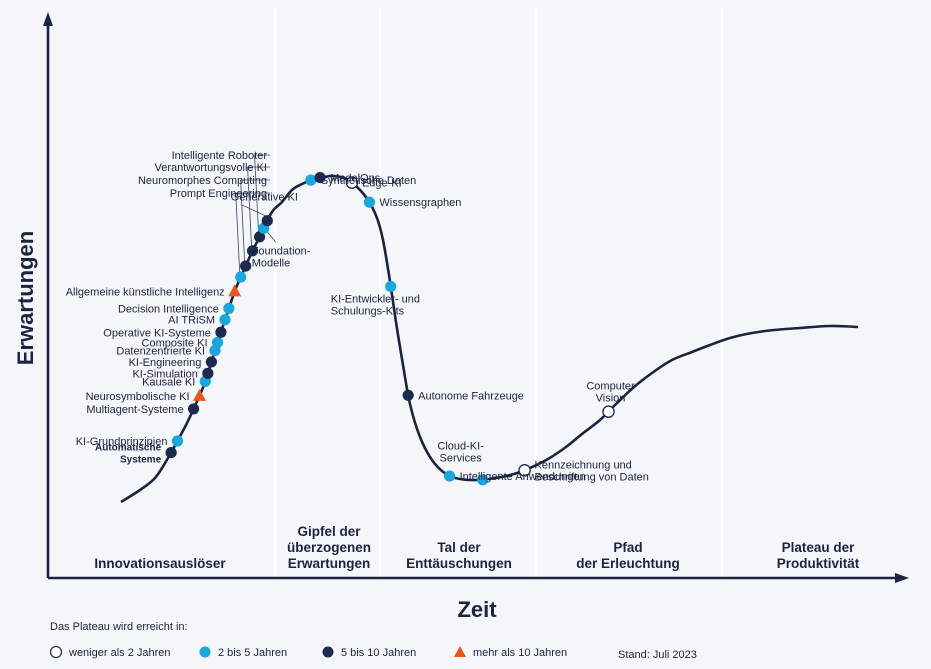  I want to click on label-allgemeine-kuenstliche-intelligenz: Allgemeine künstliche Intelligenz, so click(145, 292).